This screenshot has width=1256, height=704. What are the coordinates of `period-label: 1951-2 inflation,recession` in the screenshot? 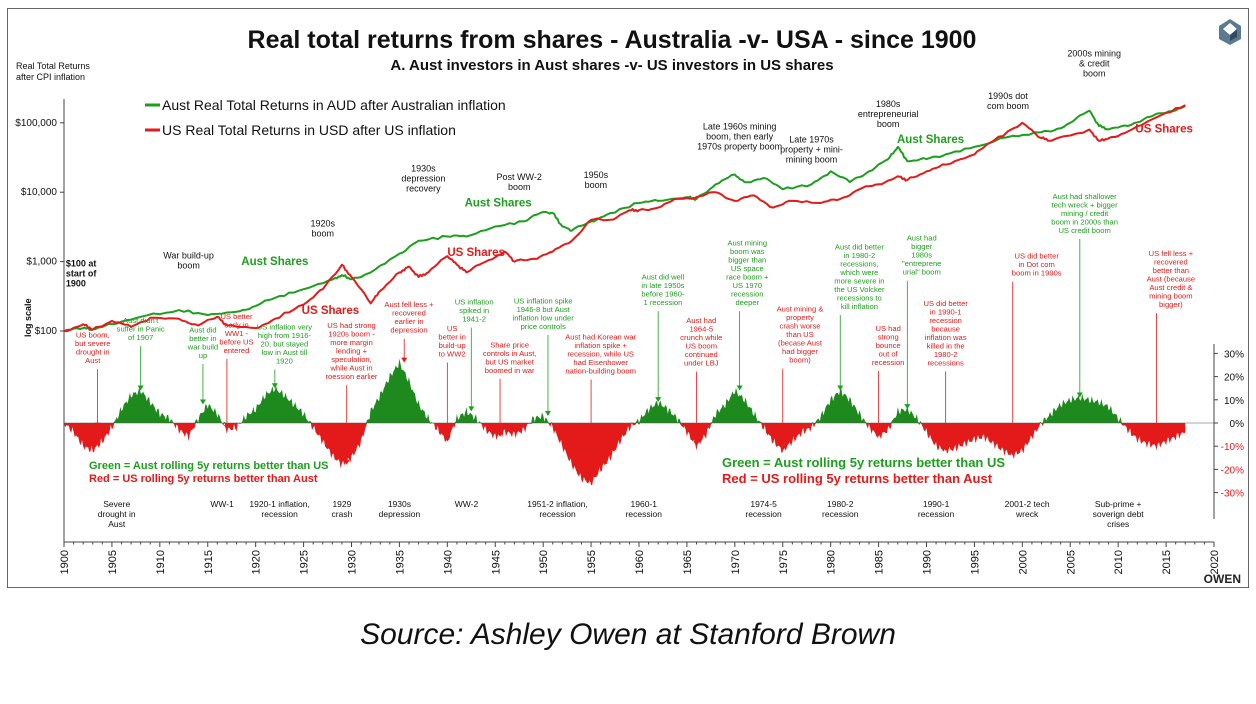 It's located at (557, 509).